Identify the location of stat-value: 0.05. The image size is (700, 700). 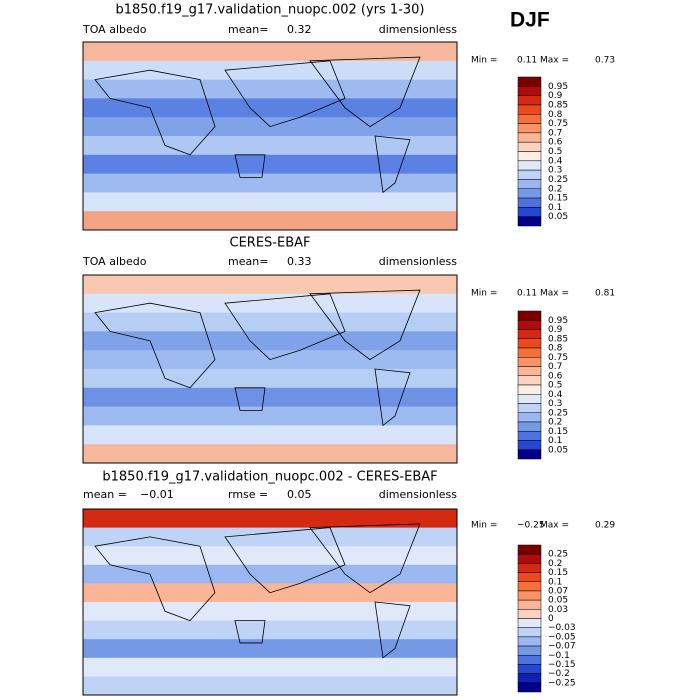
(299, 494).